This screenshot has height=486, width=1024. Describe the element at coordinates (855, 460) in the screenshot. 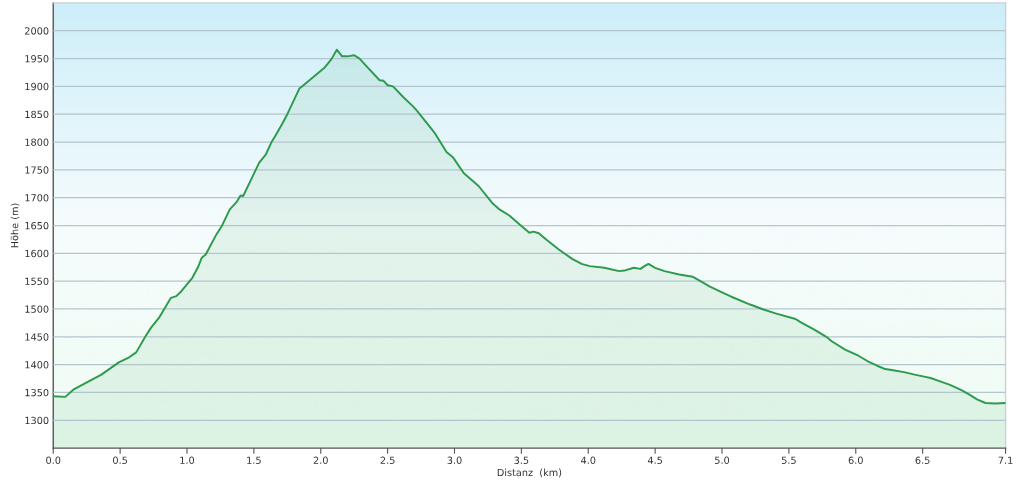

I see `x-tick-label: 6.0` at that location.